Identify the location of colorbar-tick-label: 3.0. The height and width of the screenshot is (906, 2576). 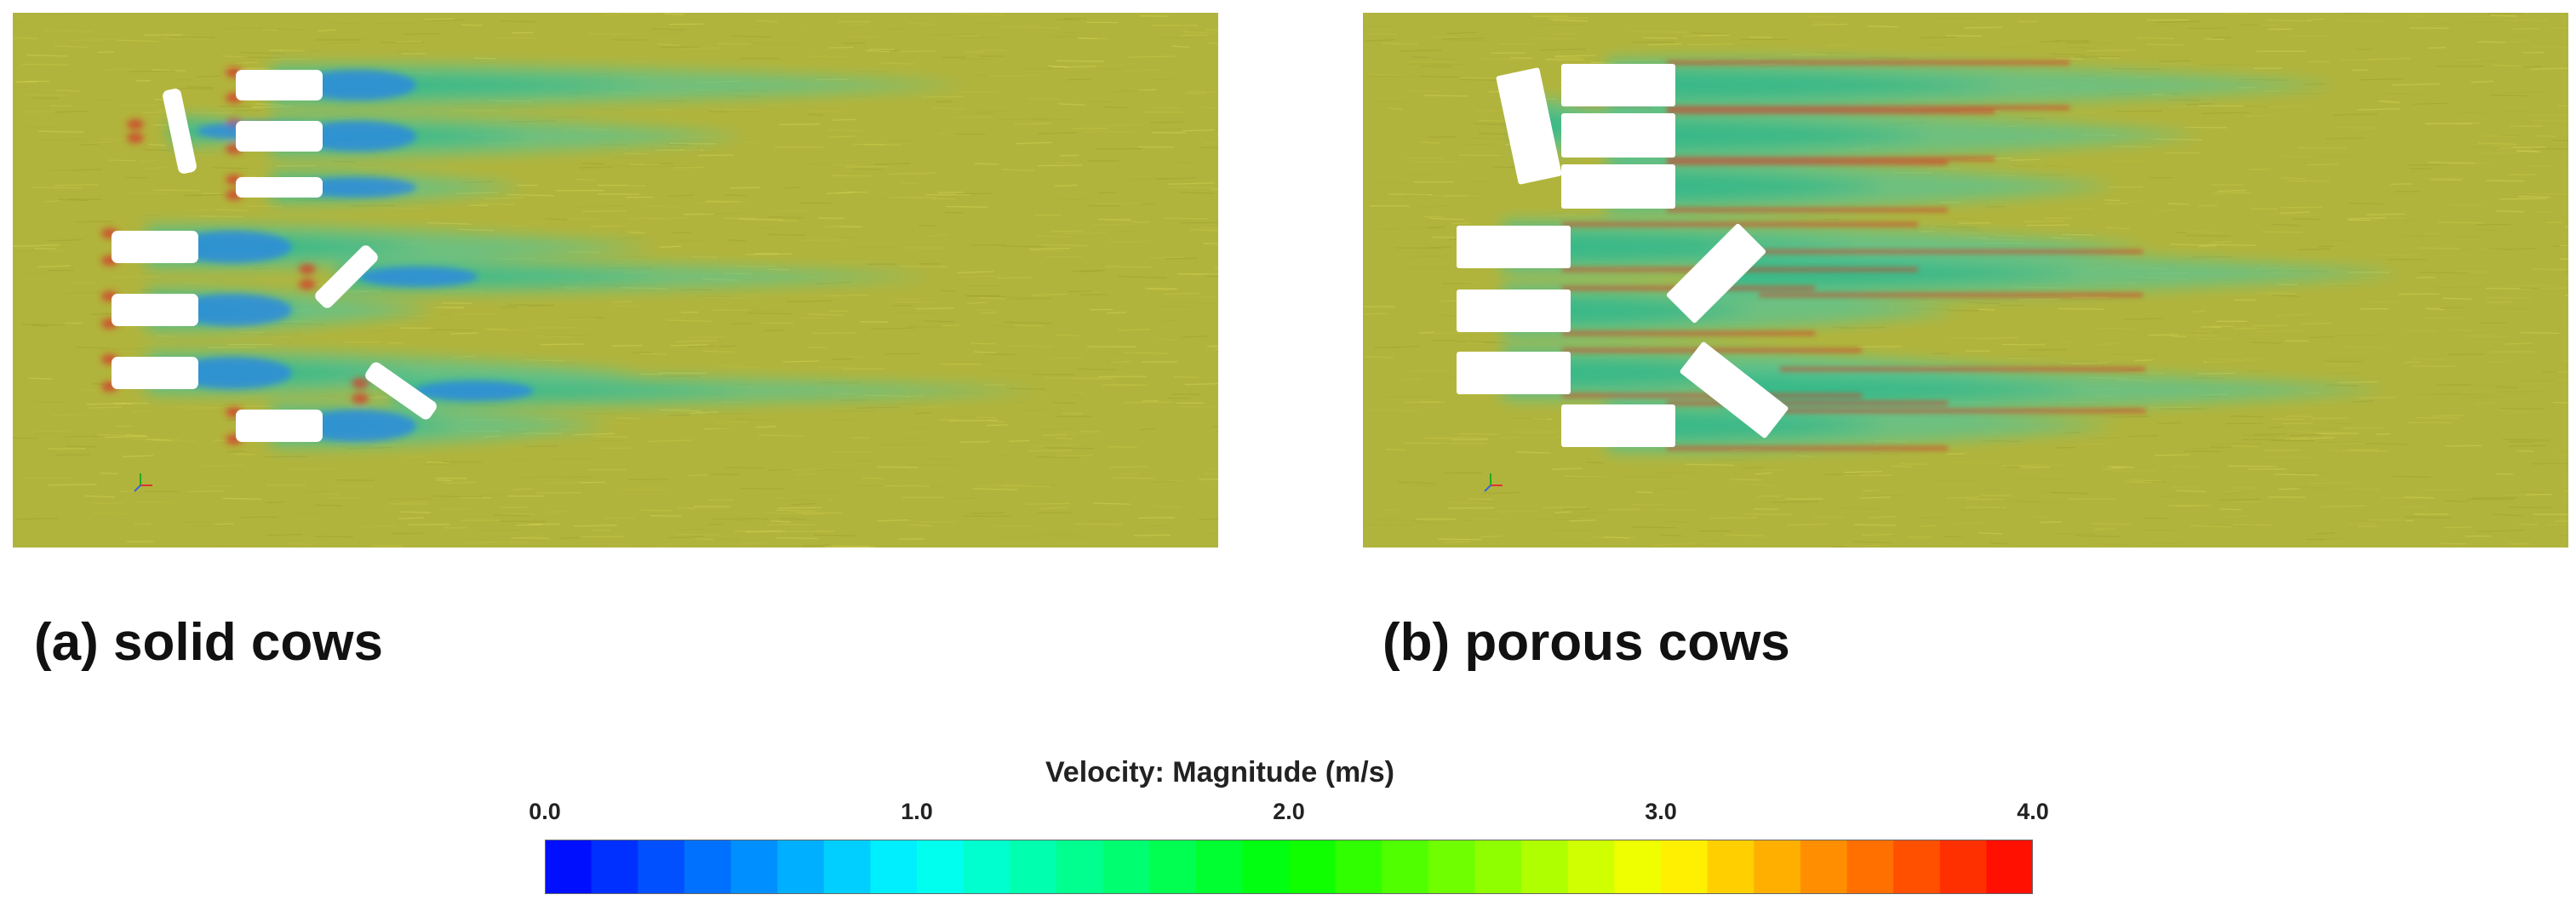
(1661, 811).